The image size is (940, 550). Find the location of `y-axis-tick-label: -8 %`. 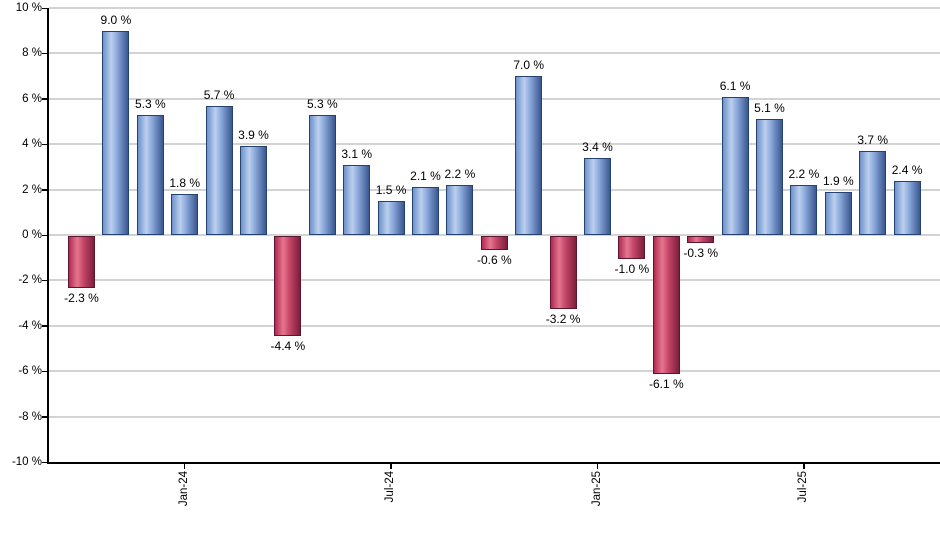

y-axis-tick-label: -8 % is located at coordinates (30, 416).